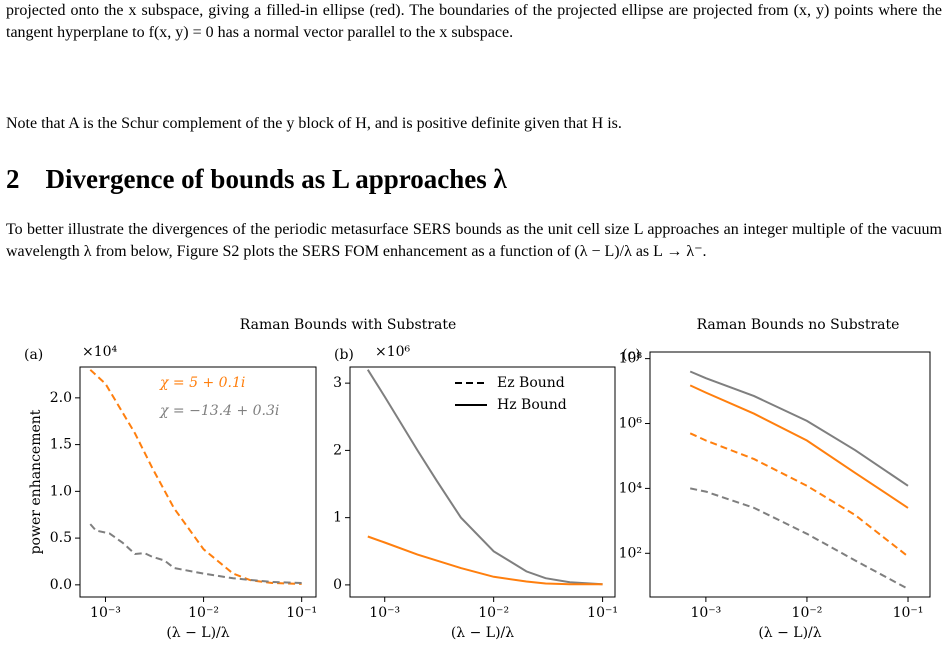 The width and height of the screenshot is (948, 652). Describe the element at coordinates (348, 325) in the screenshot. I see `chart-title: Raman Bounds with Substrate` at that location.